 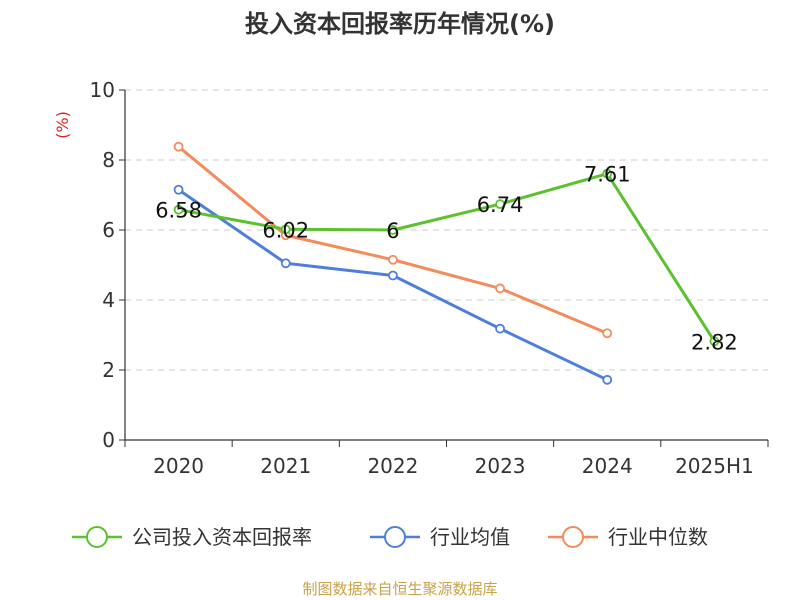 What do you see at coordinates (108, 300) in the screenshot?
I see `y-tick-label: 4` at bounding box center [108, 300].